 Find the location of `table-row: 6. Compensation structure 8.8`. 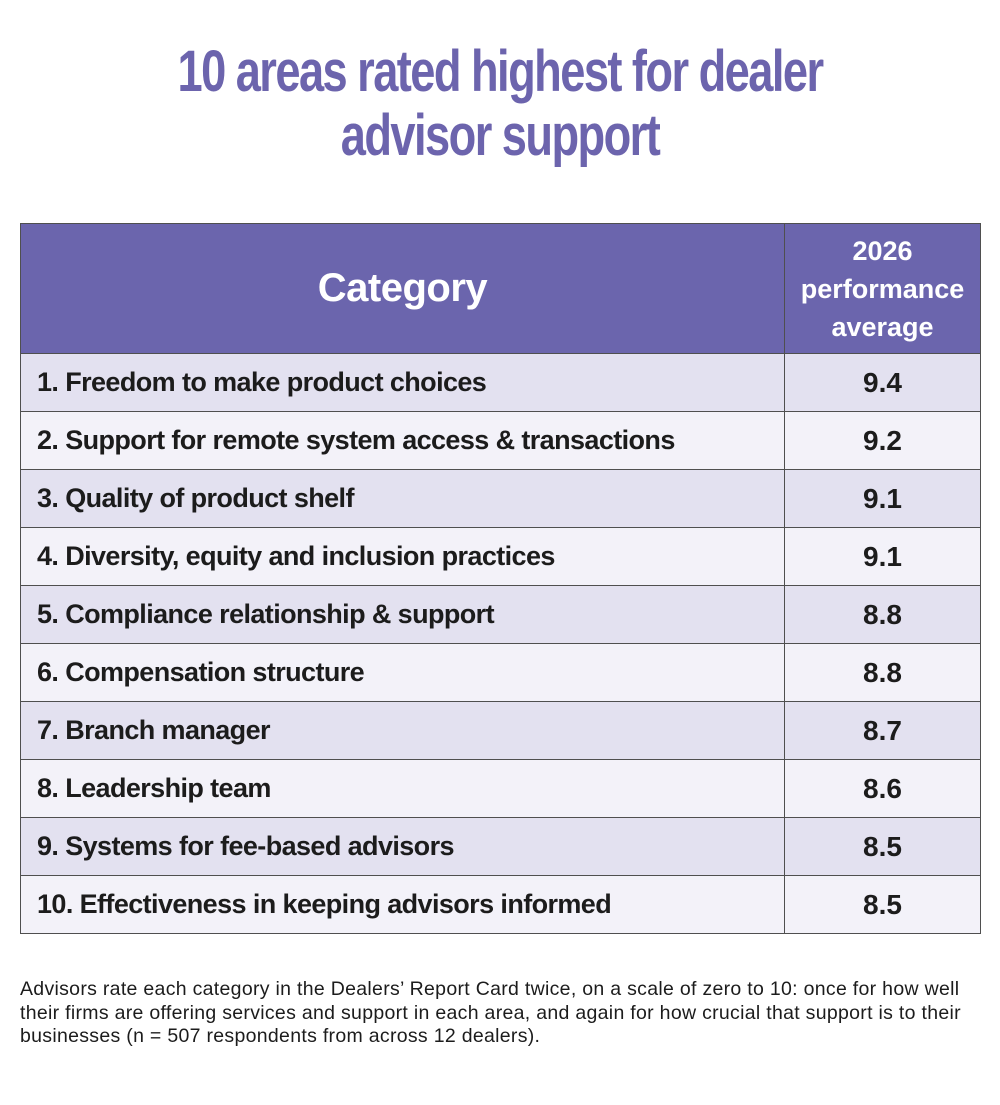

table-row: 6. Compensation structure 8.8 is located at coordinates (500, 672).